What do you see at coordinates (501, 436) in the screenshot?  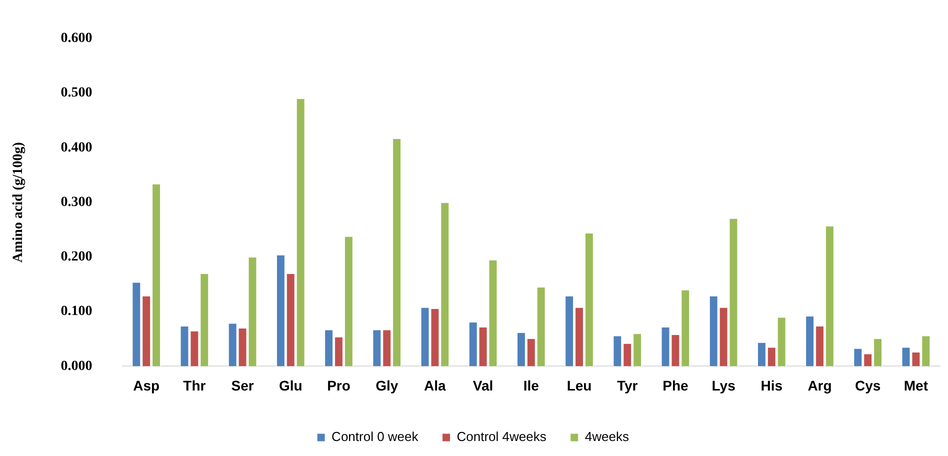 I see `legend-label: Control 4weeks` at bounding box center [501, 436].